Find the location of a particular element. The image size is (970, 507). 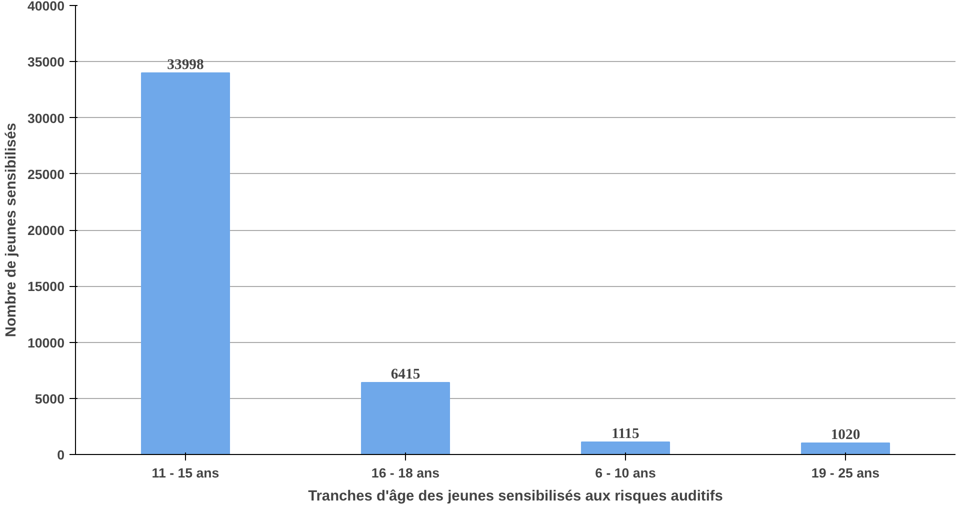

x-tick-label: 16 - 18 ans is located at coordinates (405, 473).